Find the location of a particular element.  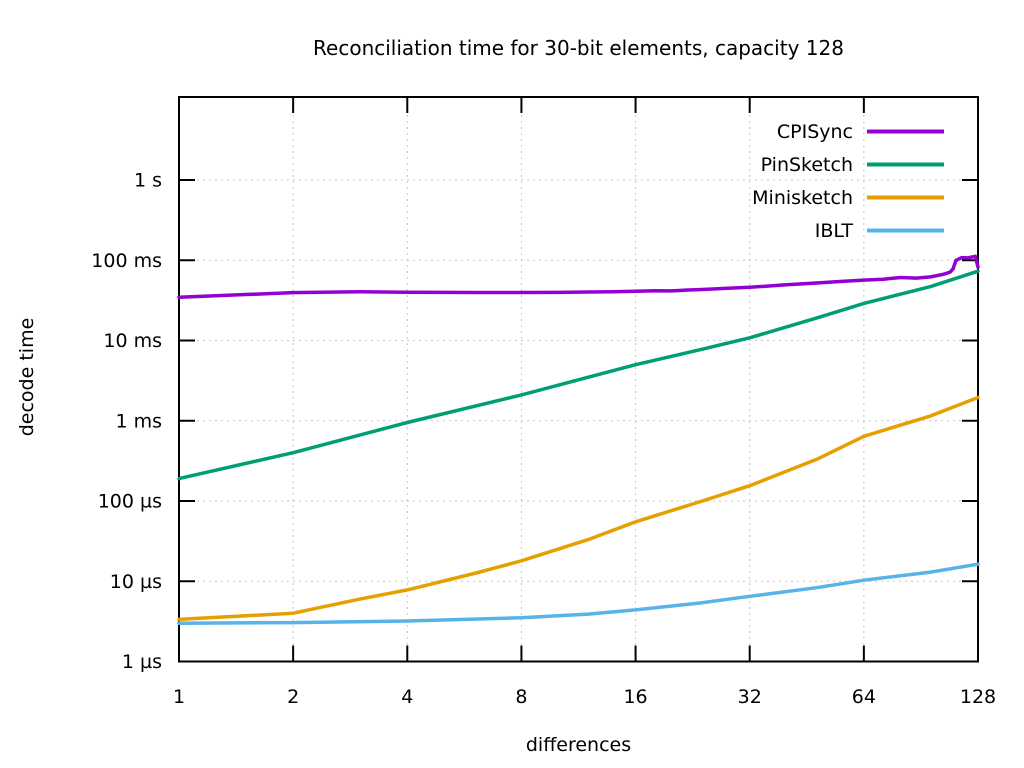

x-axis-title: differences is located at coordinates (578, 745).